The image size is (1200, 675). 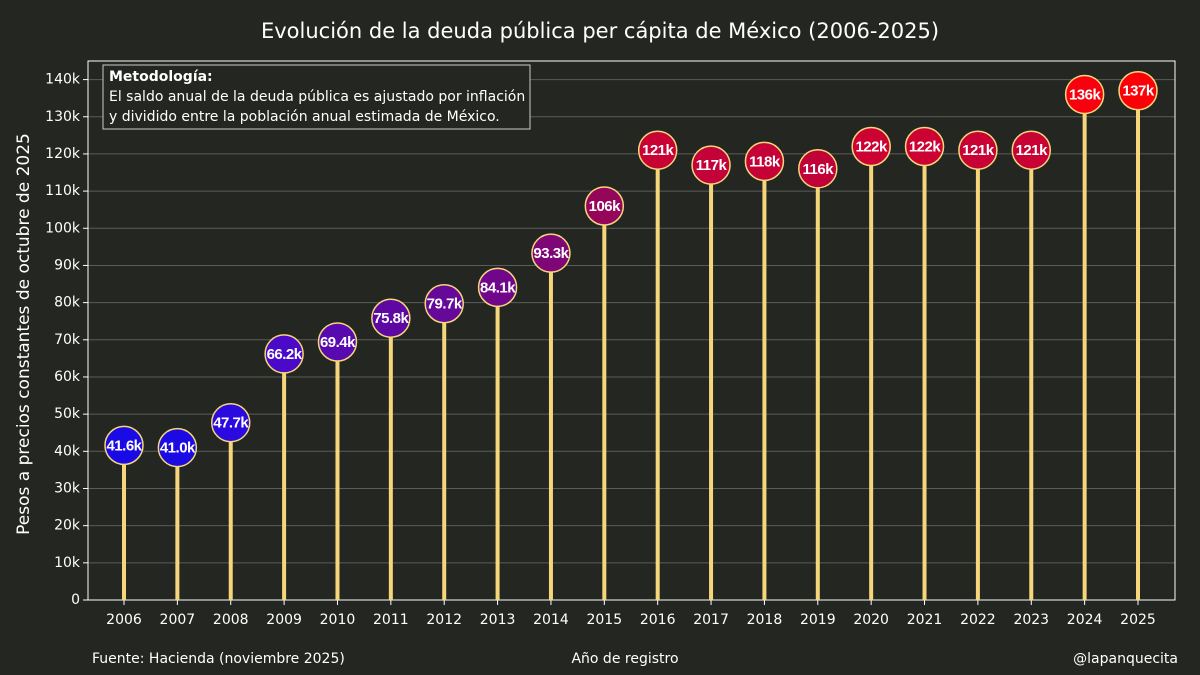 I want to click on value-label: 93.3k, so click(x=551, y=253).